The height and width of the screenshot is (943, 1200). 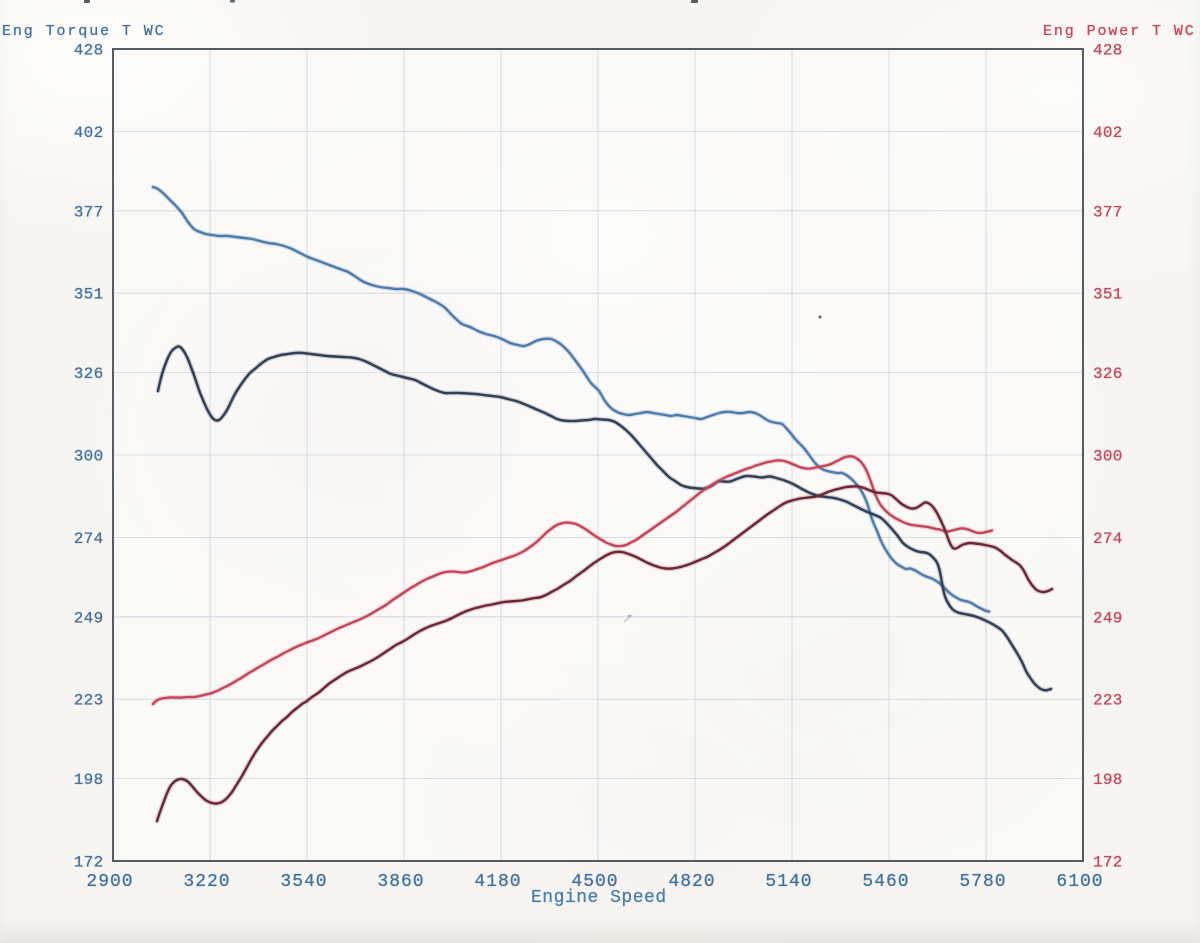 I want to click on svg-text: 3220, so click(x=206, y=882).